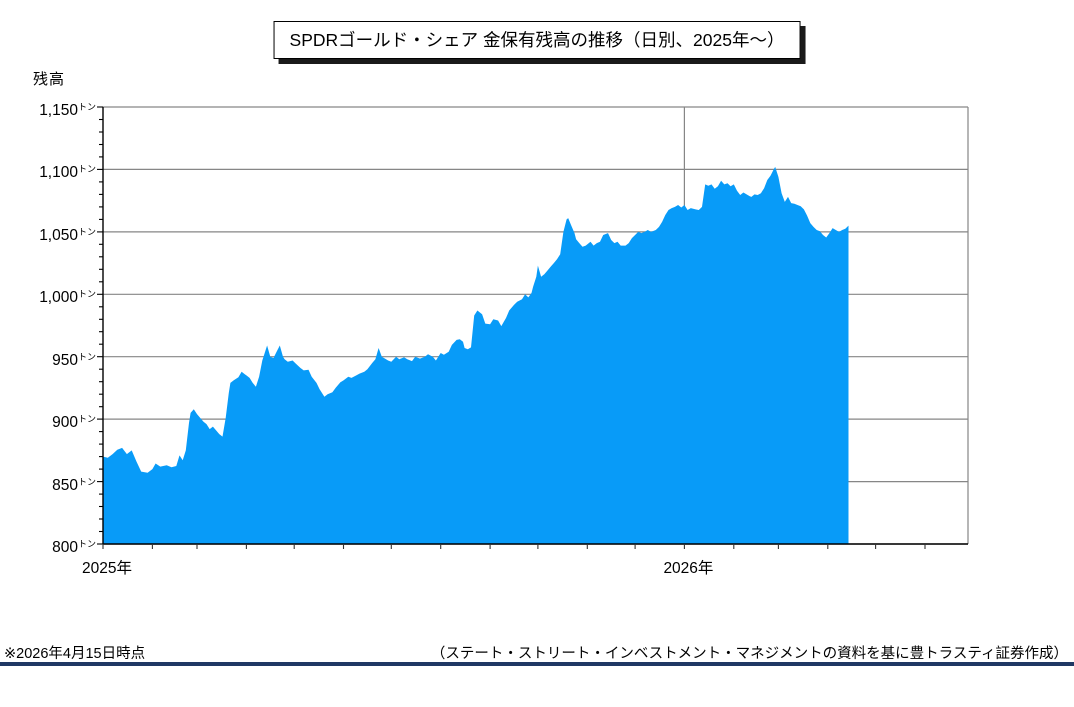 Image resolution: width=1074 pixels, height=707 pixels. What do you see at coordinates (74, 485) in the screenshot?
I see `y-tick-label: 850トン` at bounding box center [74, 485].